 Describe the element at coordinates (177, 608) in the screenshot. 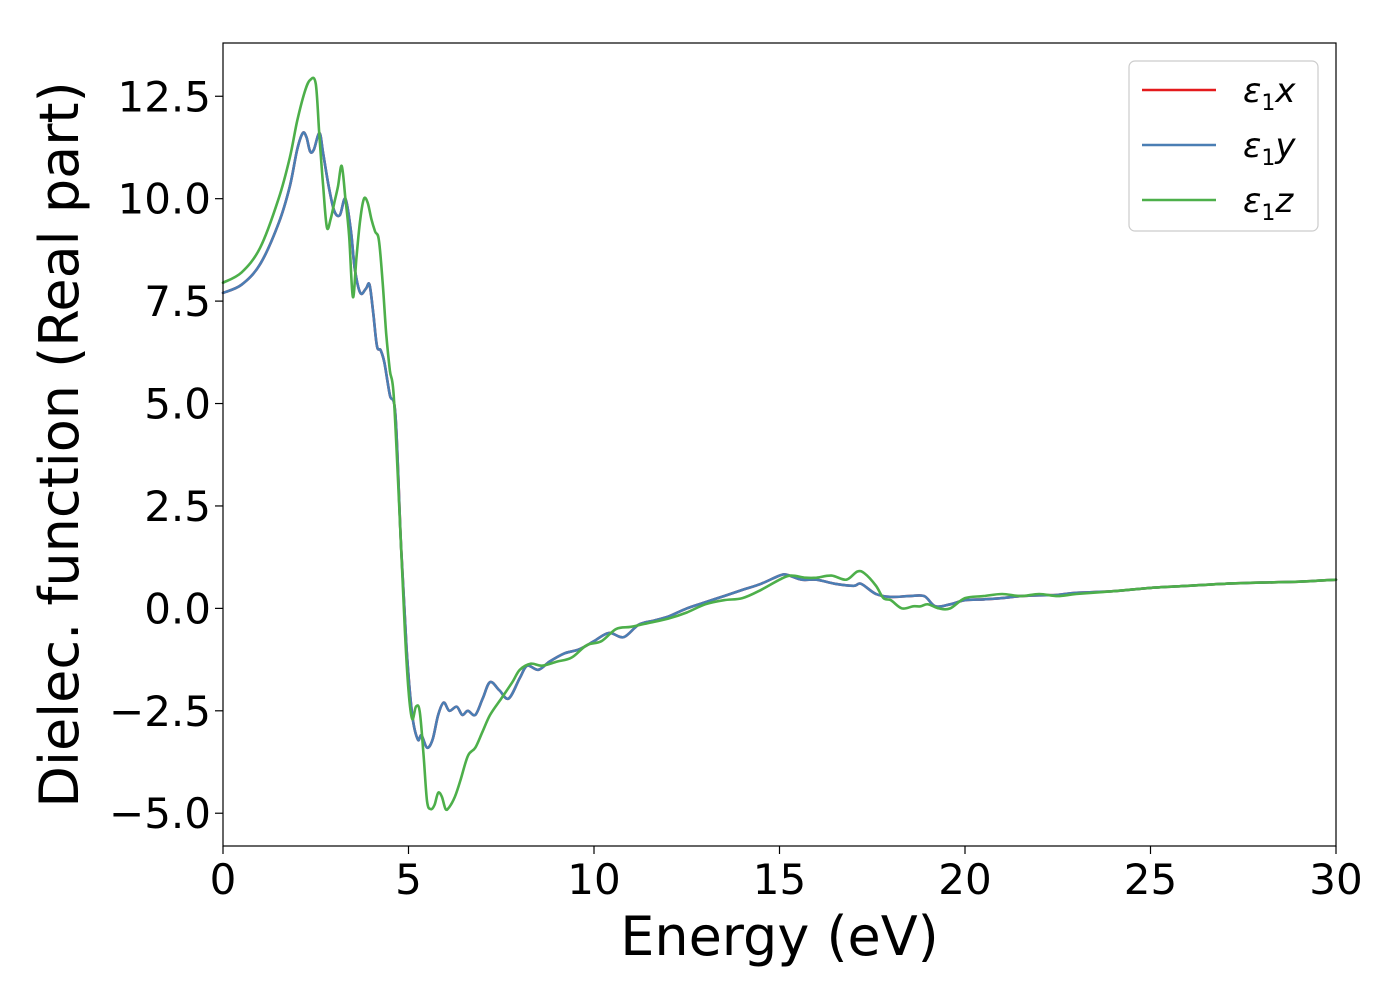

I see `y-tick-label: 0.0` at that location.